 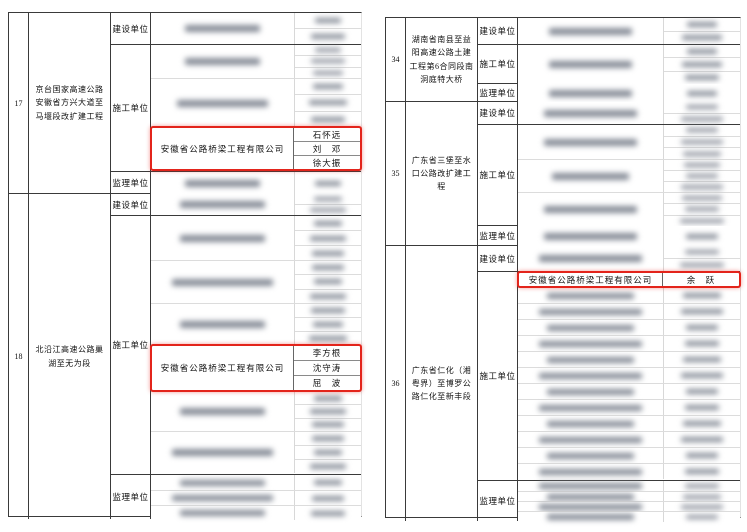 I want to click on highlight-box: 安徽省公路桥梁工程有限公司 余 跃, so click(x=629, y=279).